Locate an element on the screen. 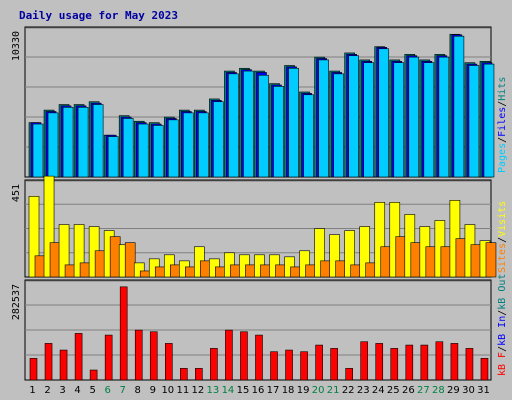 This screenshot has height=400, width=512. x-tick-day-11: 11 is located at coordinates (182, 390).